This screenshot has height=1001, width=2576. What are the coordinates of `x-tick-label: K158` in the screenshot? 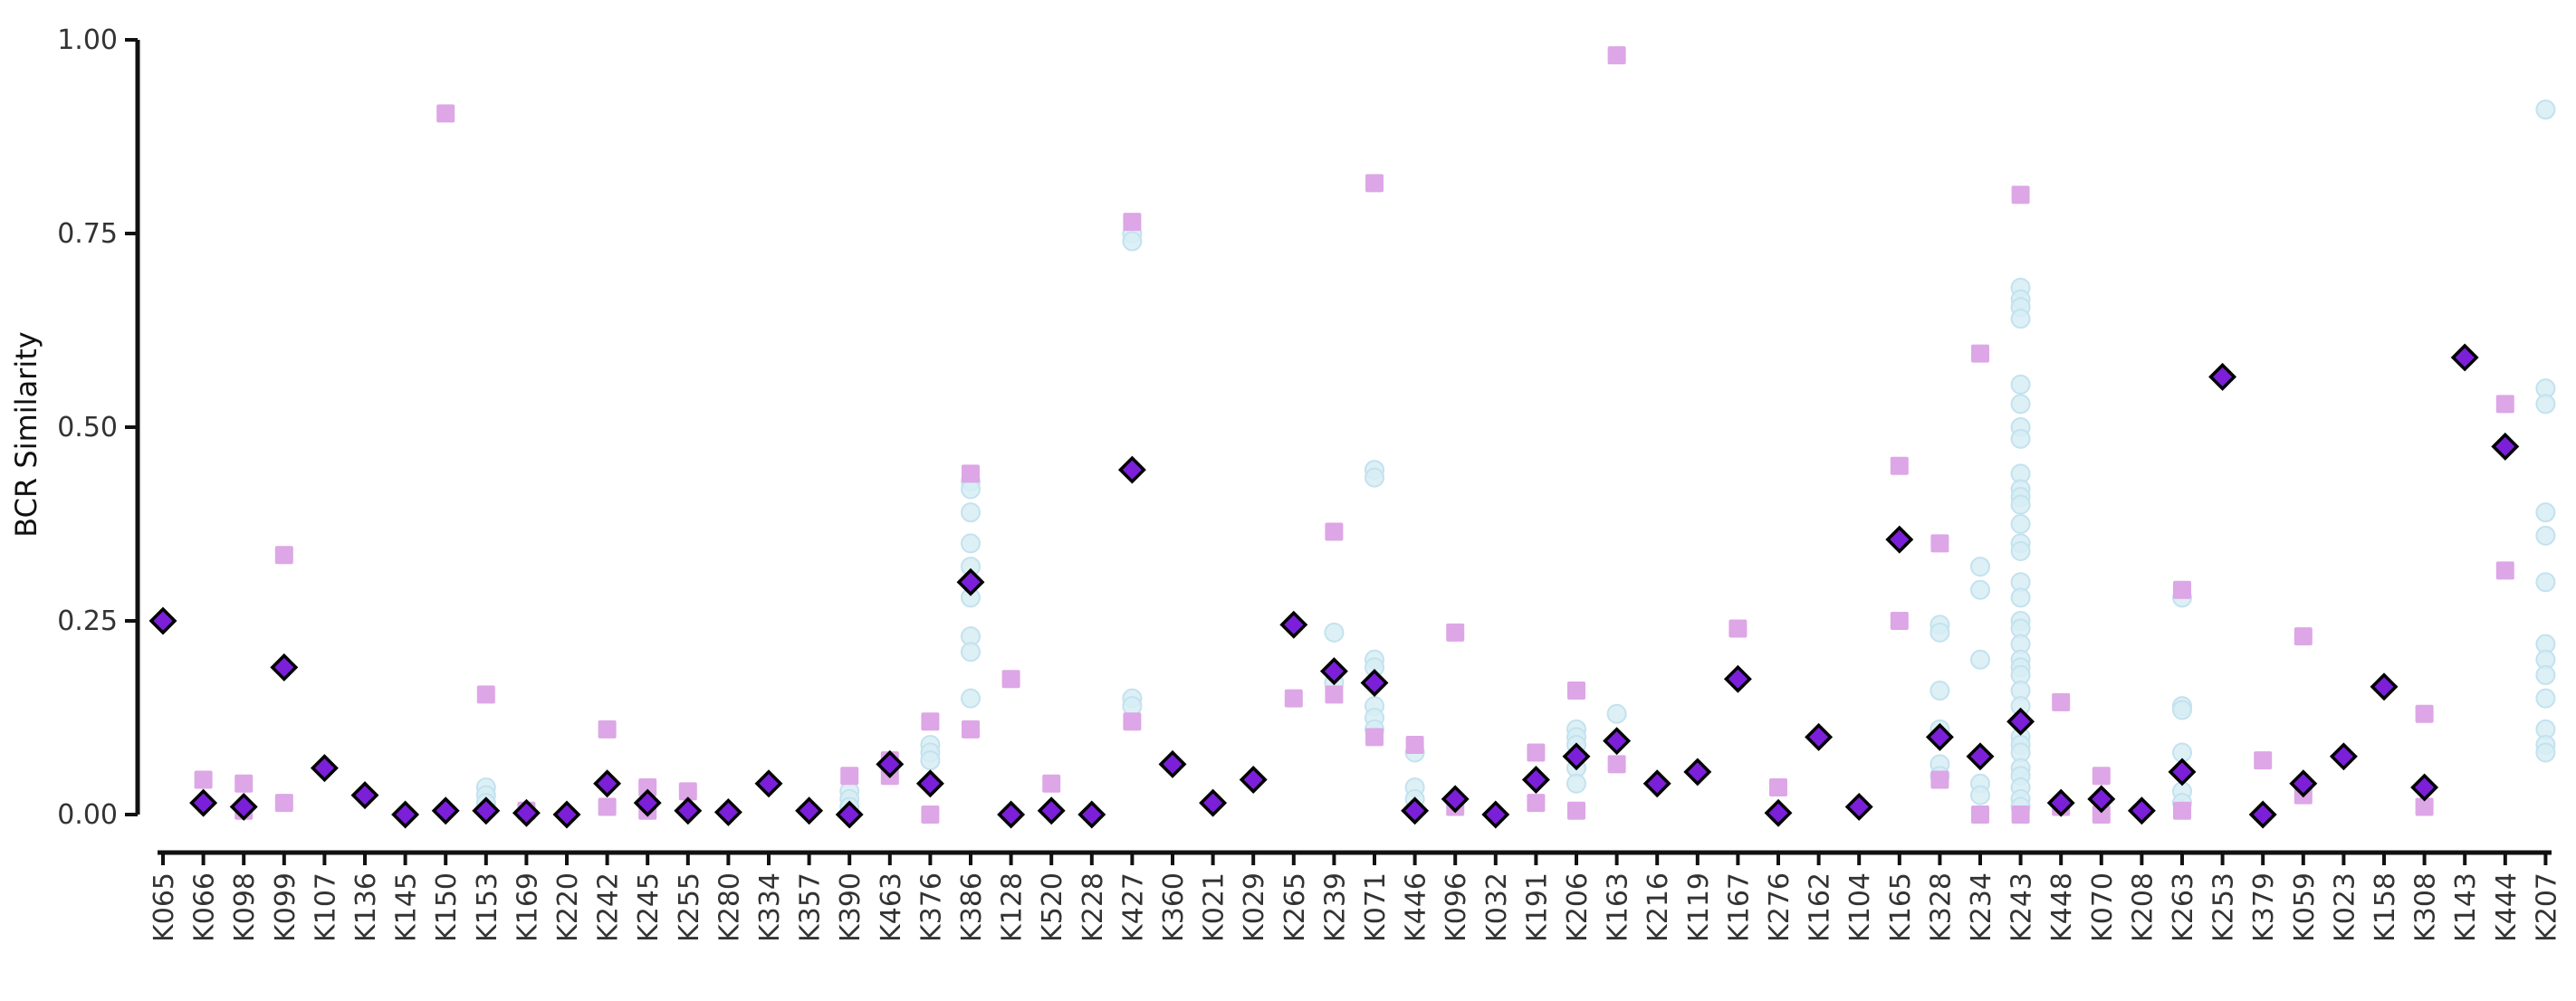 It's located at (2385, 907).